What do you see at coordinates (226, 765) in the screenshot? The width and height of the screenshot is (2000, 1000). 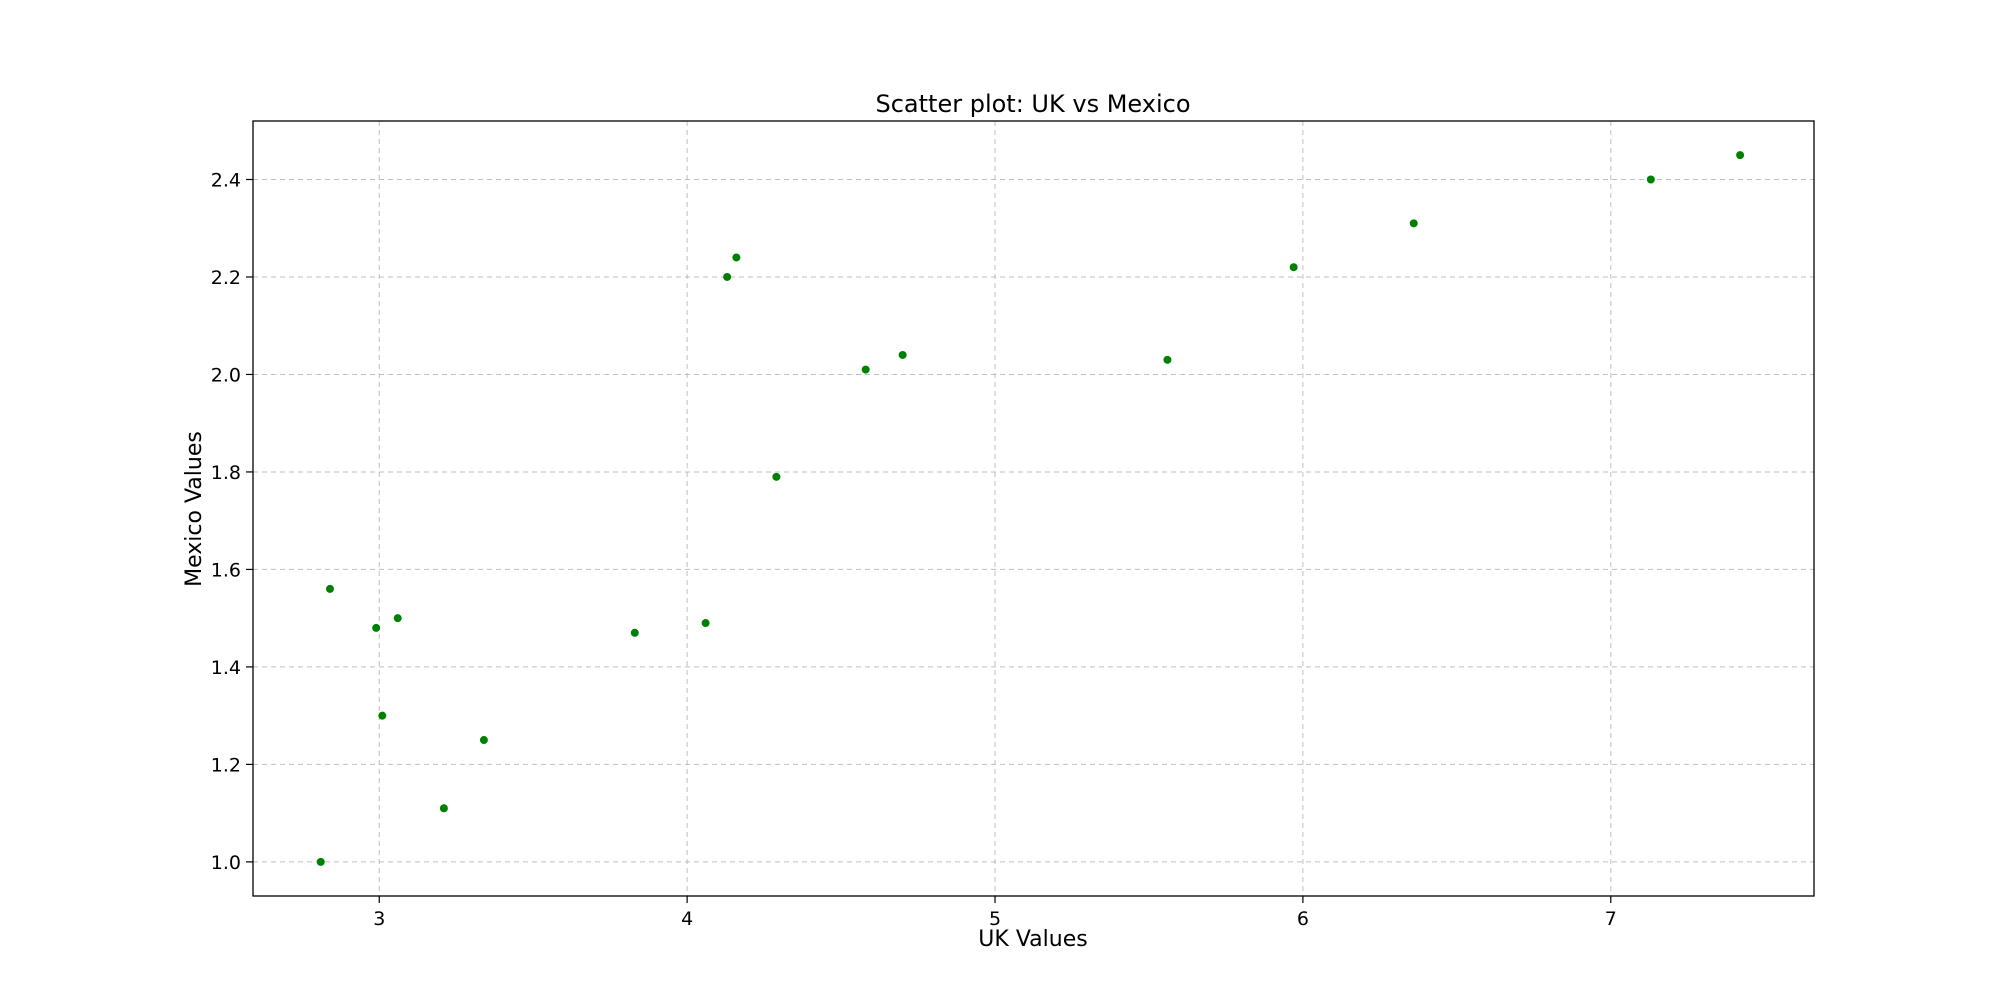 I see `y-tick-label: 1.2` at bounding box center [226, 765].